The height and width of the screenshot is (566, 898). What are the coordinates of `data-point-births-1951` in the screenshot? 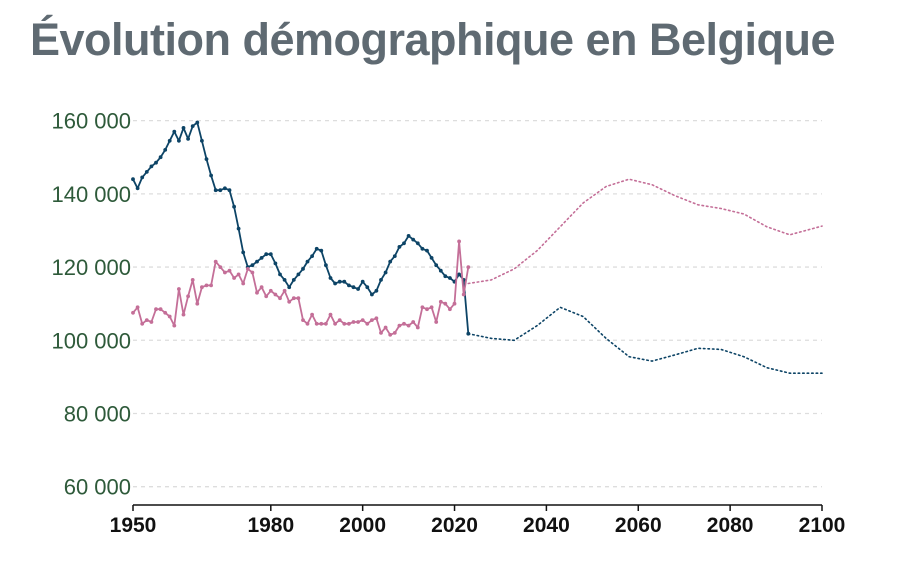 It's located at (137, 188).